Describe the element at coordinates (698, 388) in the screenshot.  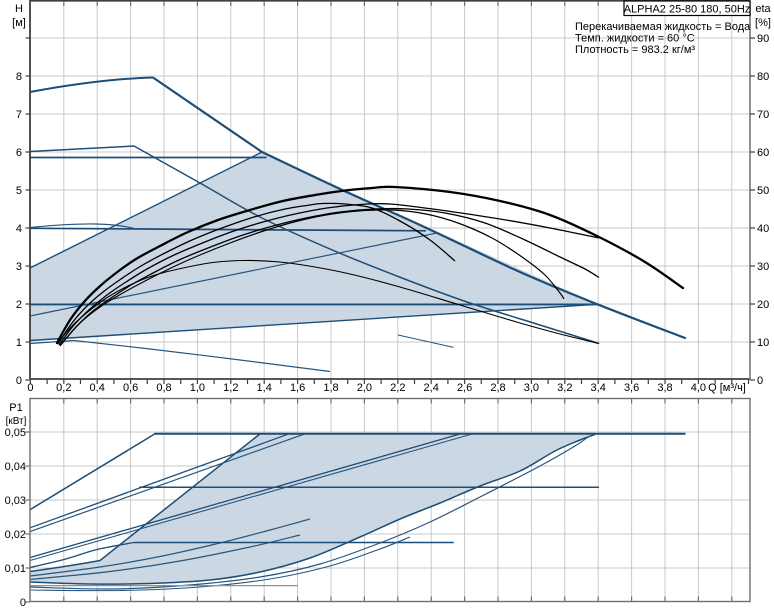
I see `svg-text: 4,0` at that location.